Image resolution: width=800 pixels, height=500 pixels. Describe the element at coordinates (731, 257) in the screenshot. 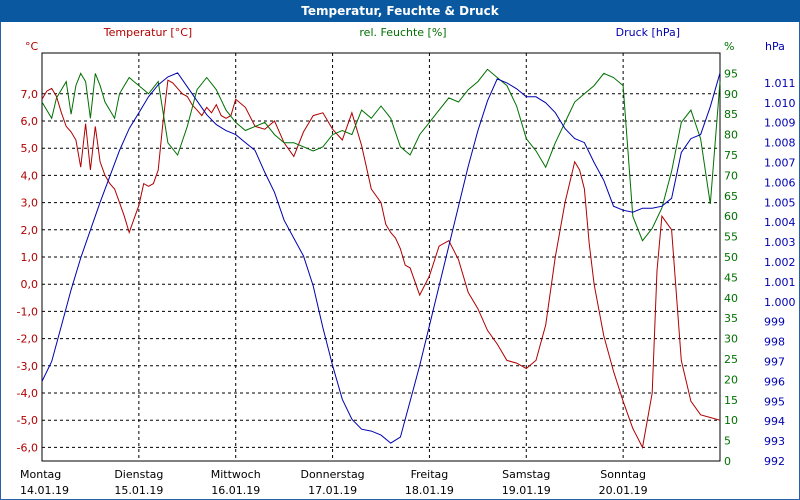

I see `humidity-tick: 50` at that location.